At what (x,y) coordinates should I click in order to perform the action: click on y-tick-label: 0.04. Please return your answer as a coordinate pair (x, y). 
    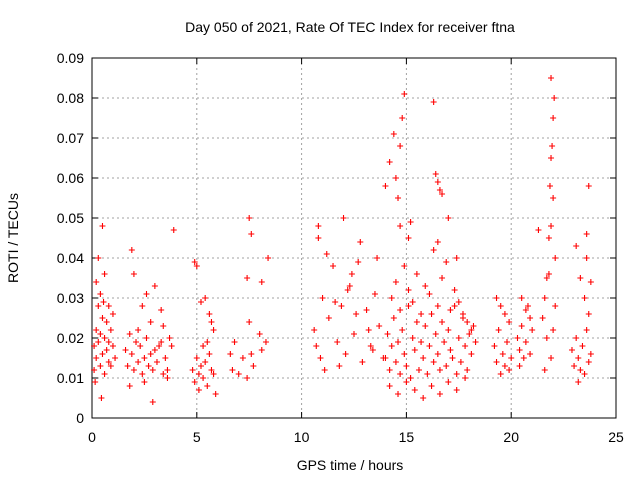
    Looking at the image, I should click on (70, 258).